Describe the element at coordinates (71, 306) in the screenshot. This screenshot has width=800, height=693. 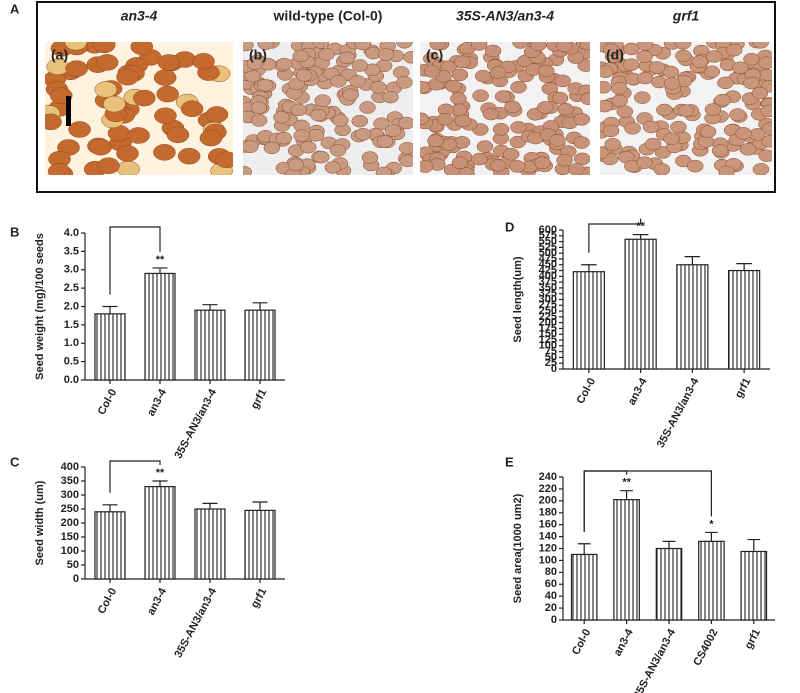
I see `y-tick-label: 2.0` at that location.